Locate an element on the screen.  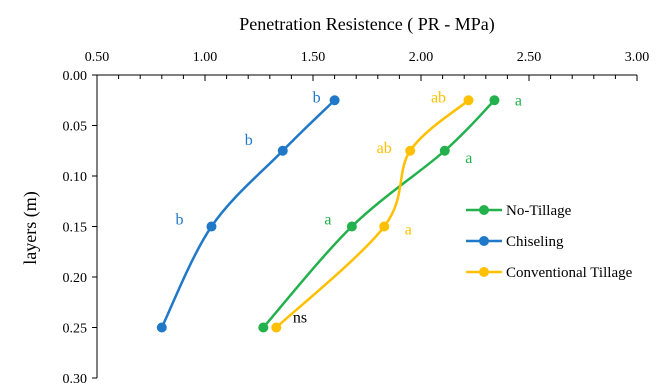
y-tick-label: 0.00 is located at coordinates (75, 76).